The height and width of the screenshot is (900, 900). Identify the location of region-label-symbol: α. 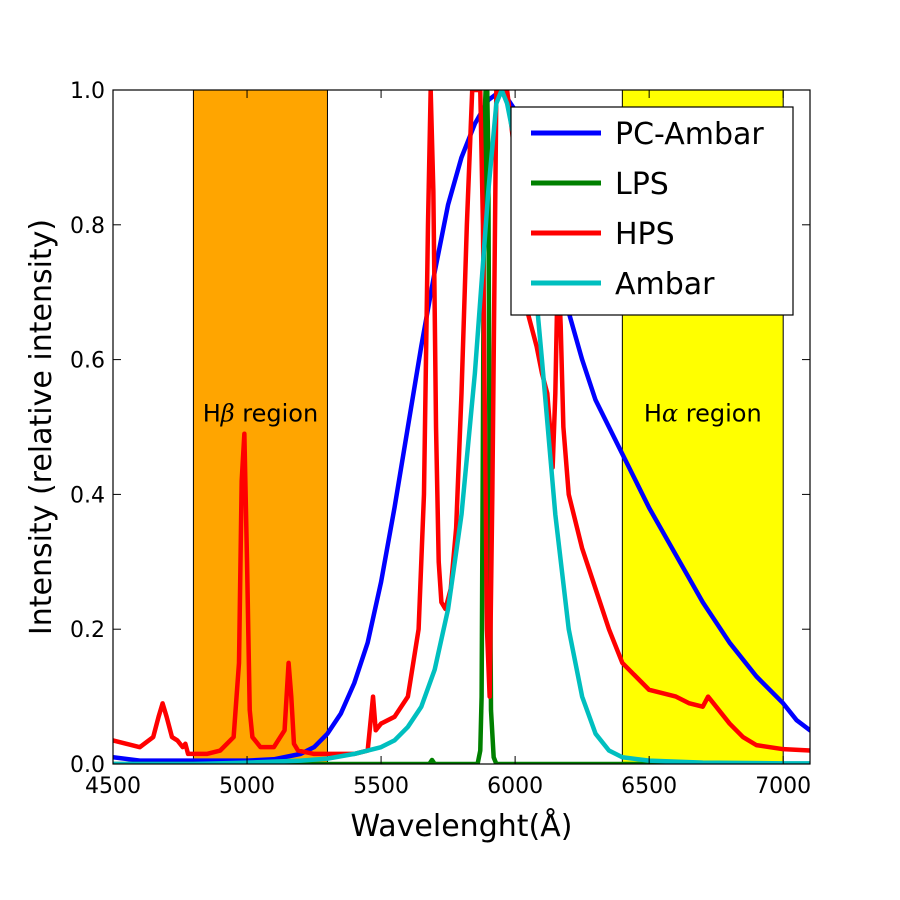
(670, 414).